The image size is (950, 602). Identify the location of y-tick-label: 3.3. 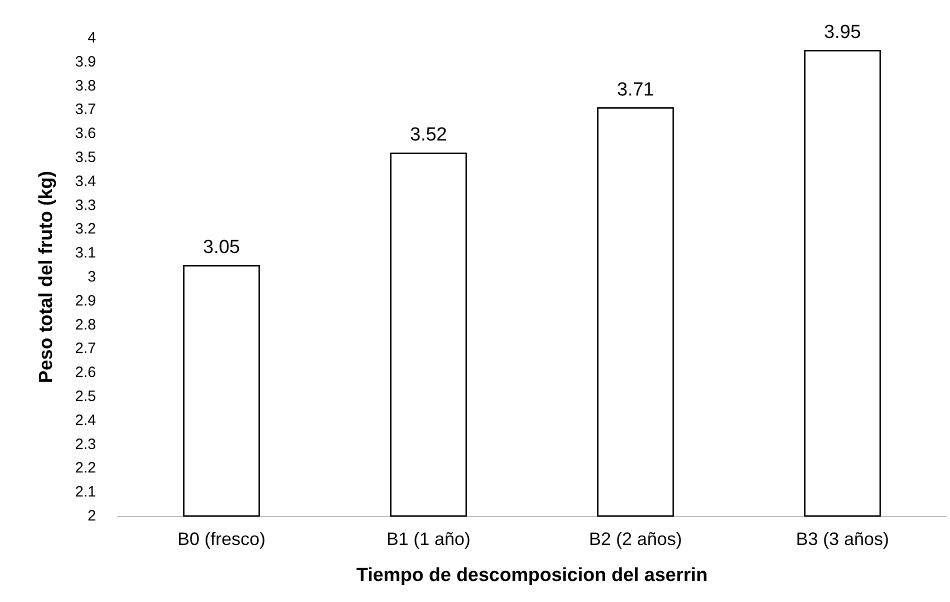
(85, 205).